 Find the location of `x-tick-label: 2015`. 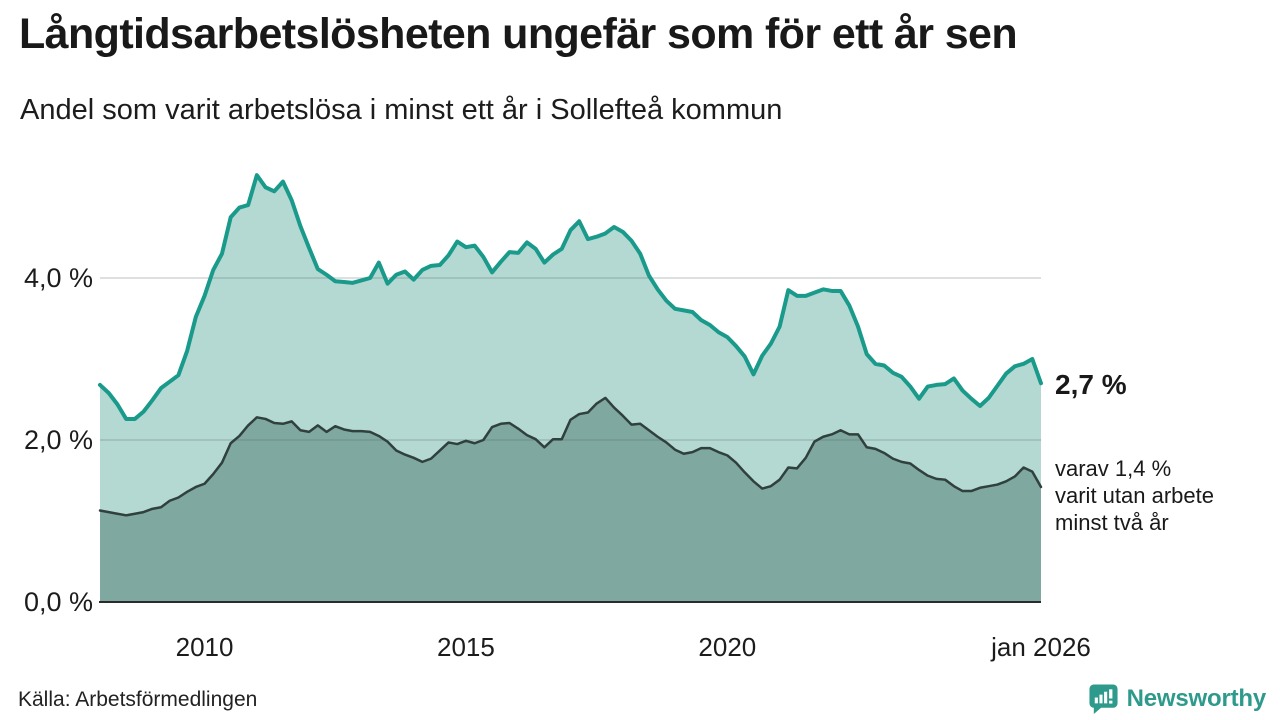

x-tick-label: 2015 is located at coordinates (466, 647).